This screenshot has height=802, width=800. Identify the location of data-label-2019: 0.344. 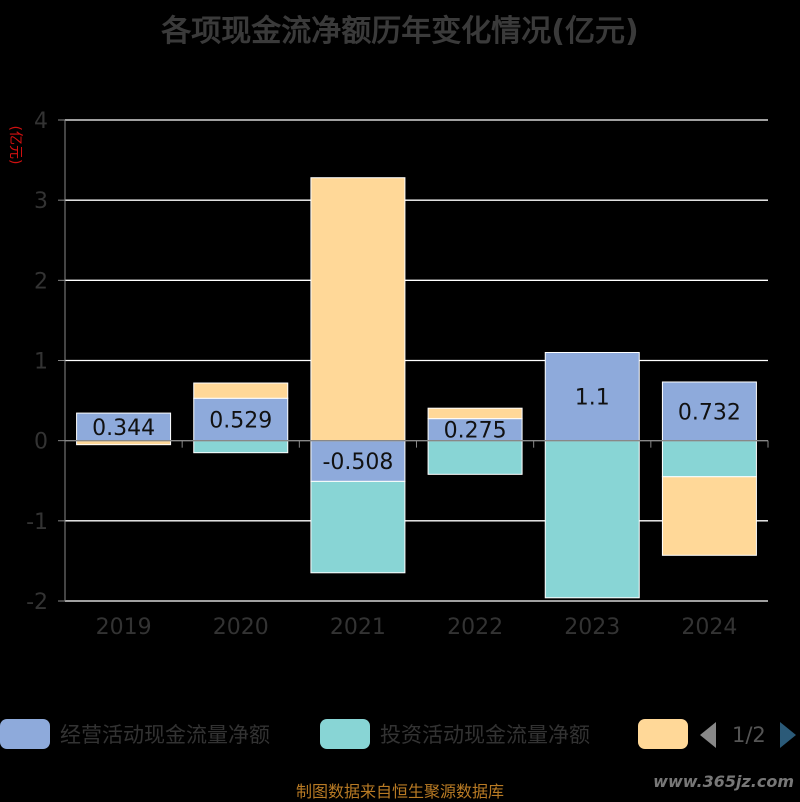
(123, 428).